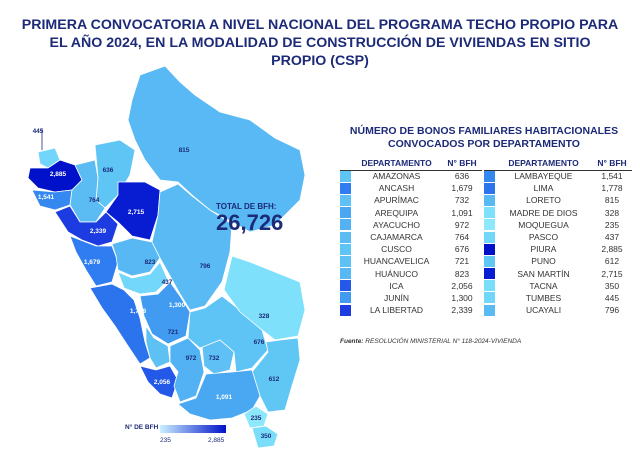 Image resolution: width=640 pixels, height=459 pixels. What do you see at coordinates (462, 273) in the screenshot?
I see `department-value: 823` at bounding box center [462, 273].